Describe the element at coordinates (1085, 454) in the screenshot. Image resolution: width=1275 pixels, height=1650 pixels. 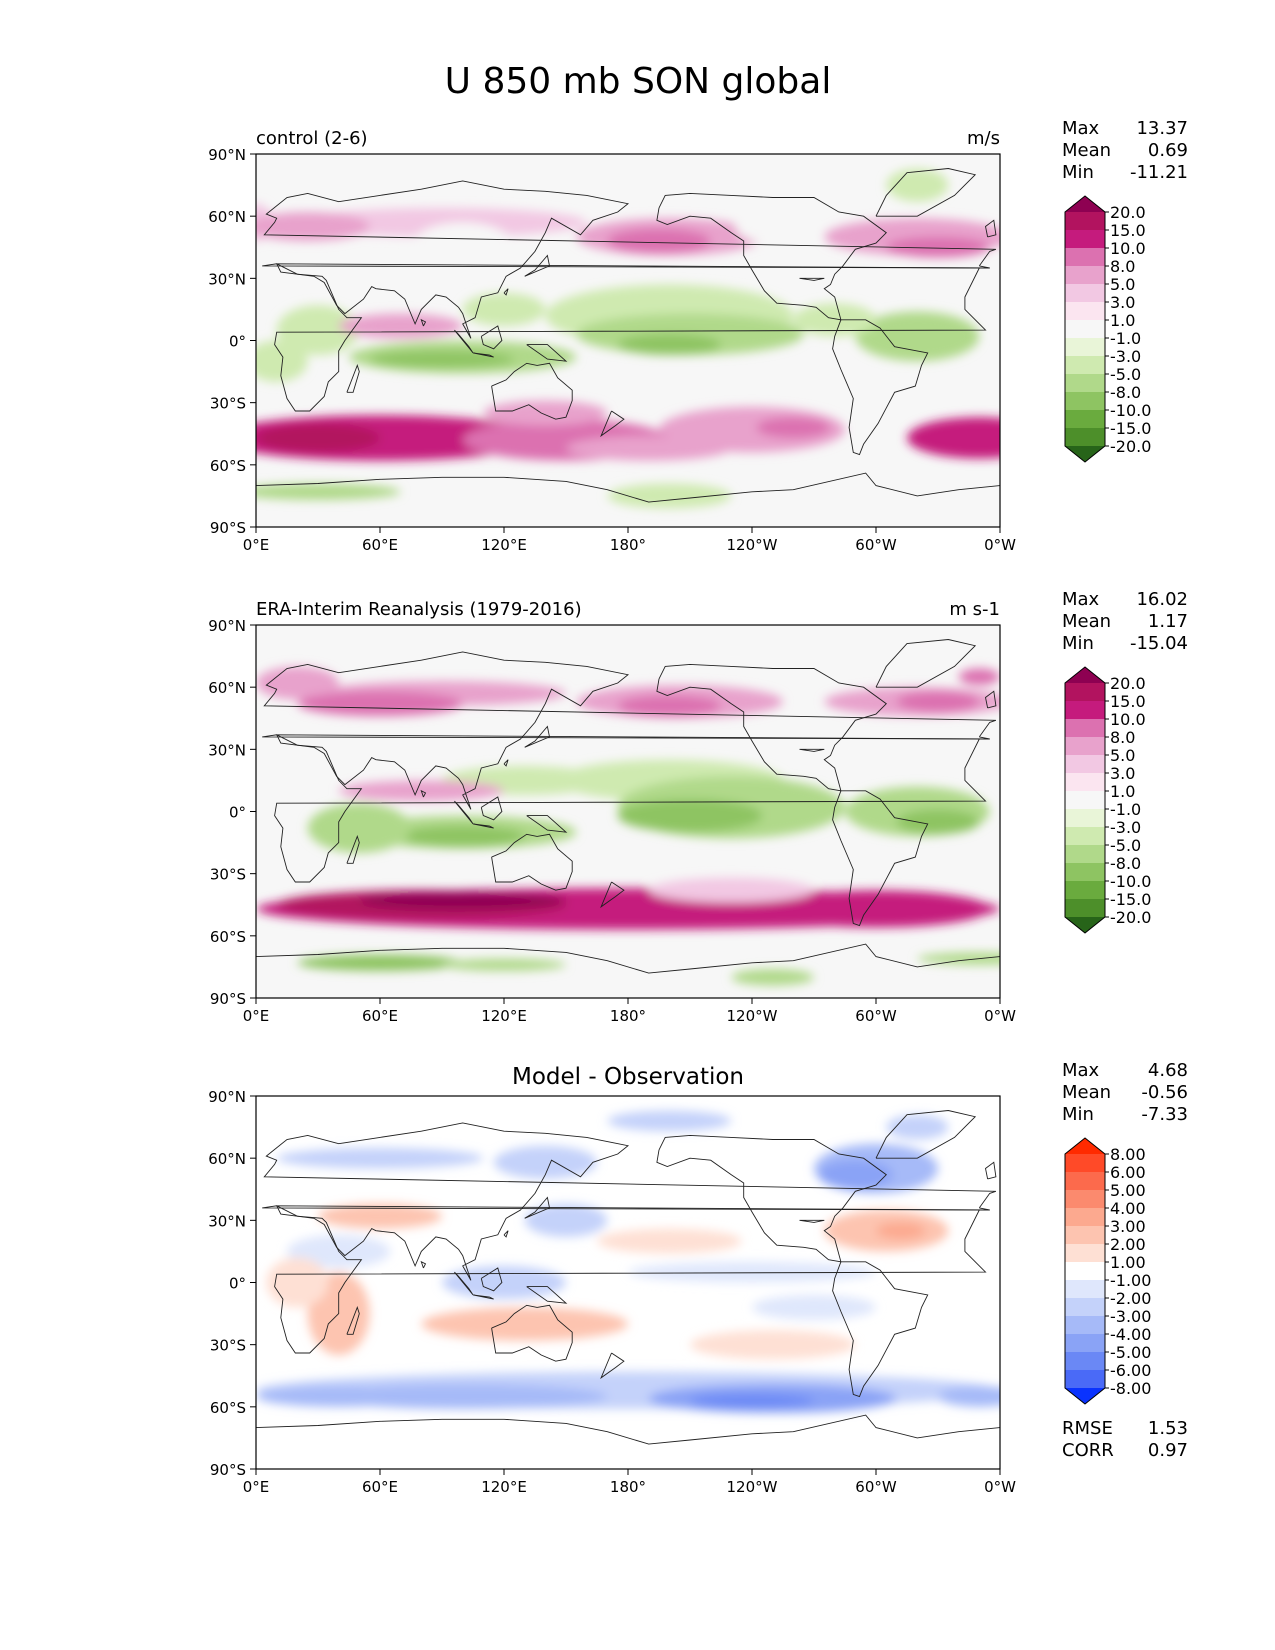
I see `colorbar-extend-min` at that location.